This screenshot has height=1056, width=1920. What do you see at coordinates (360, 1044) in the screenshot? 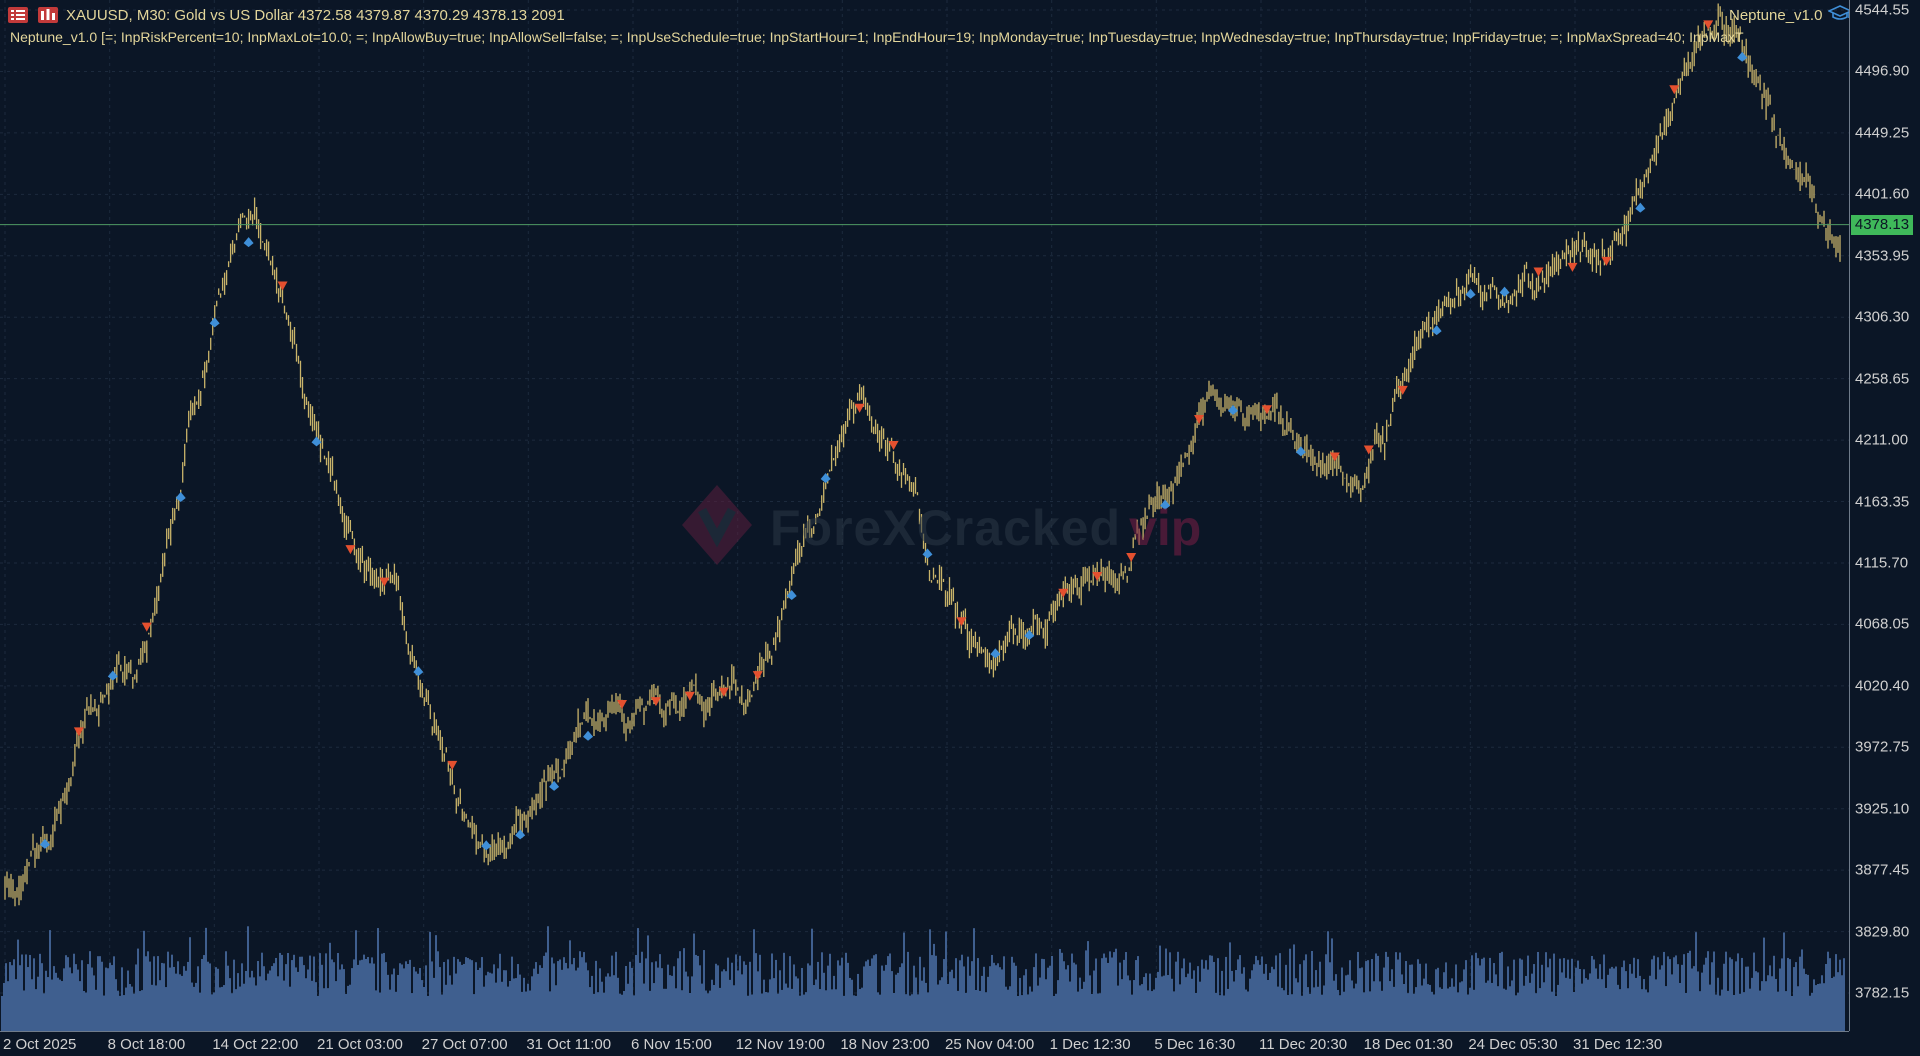
I see `time-tick-label: 21 Oct 03:00` at bounding box center [360, 1044].